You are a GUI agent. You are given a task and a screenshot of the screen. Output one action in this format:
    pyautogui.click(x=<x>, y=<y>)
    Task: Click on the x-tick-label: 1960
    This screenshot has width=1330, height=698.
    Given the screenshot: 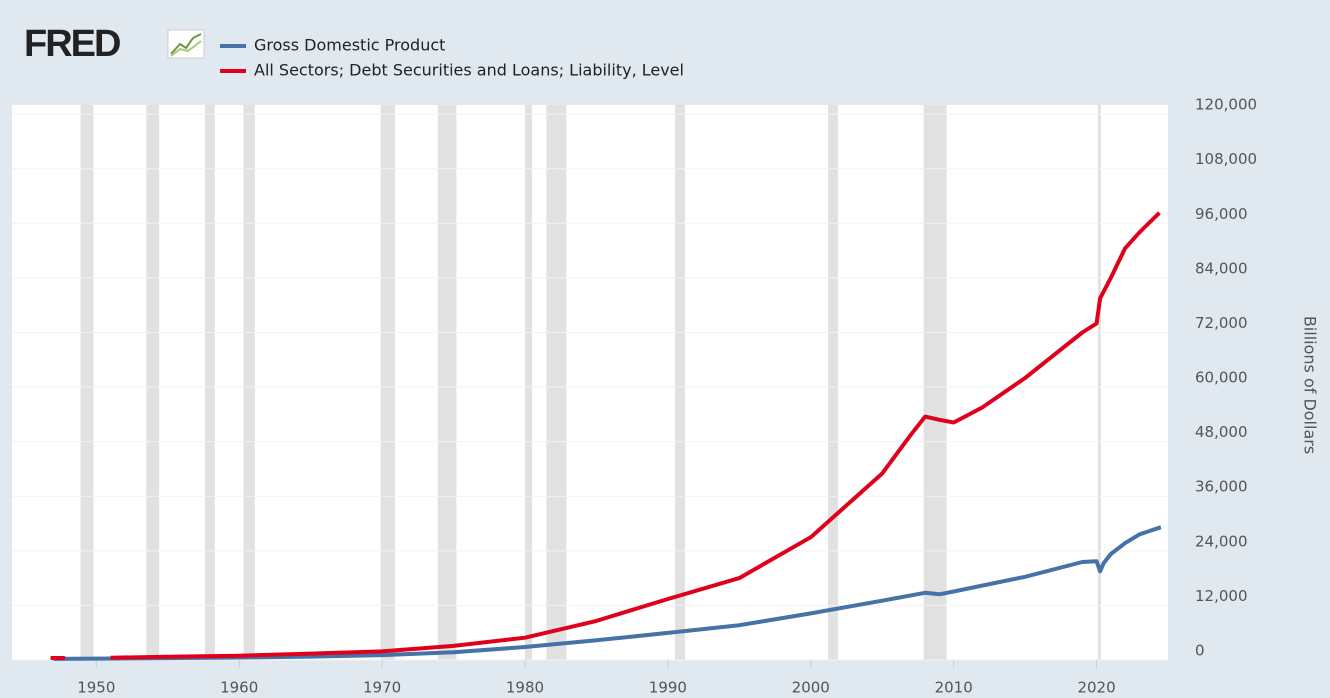 What is the action you would take?
    pyautogui.click(x=239, y=688)
    